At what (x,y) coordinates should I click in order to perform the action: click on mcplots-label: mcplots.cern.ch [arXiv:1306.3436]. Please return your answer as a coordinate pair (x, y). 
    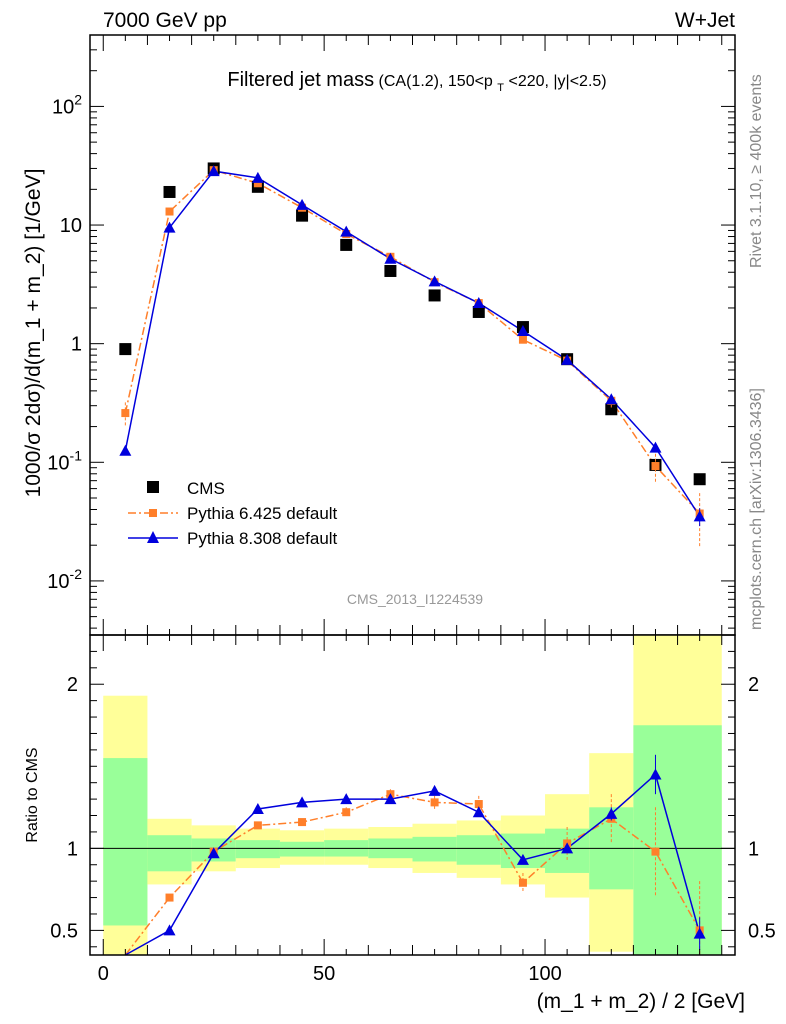
    Looking at the image, I should click on (756, 509).